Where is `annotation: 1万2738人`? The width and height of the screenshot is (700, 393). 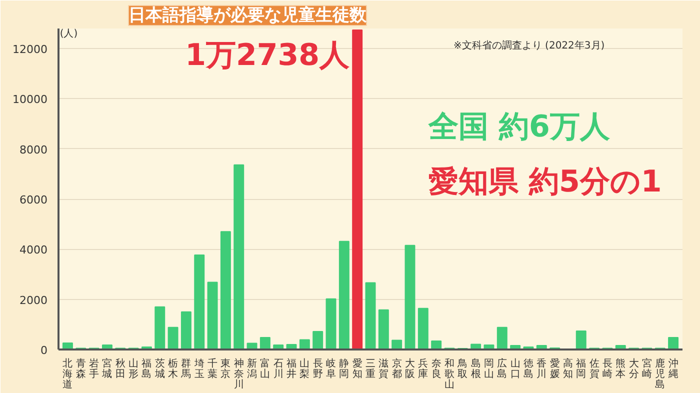 annotation: 1万2738人 is located at coordinates (267, 56).